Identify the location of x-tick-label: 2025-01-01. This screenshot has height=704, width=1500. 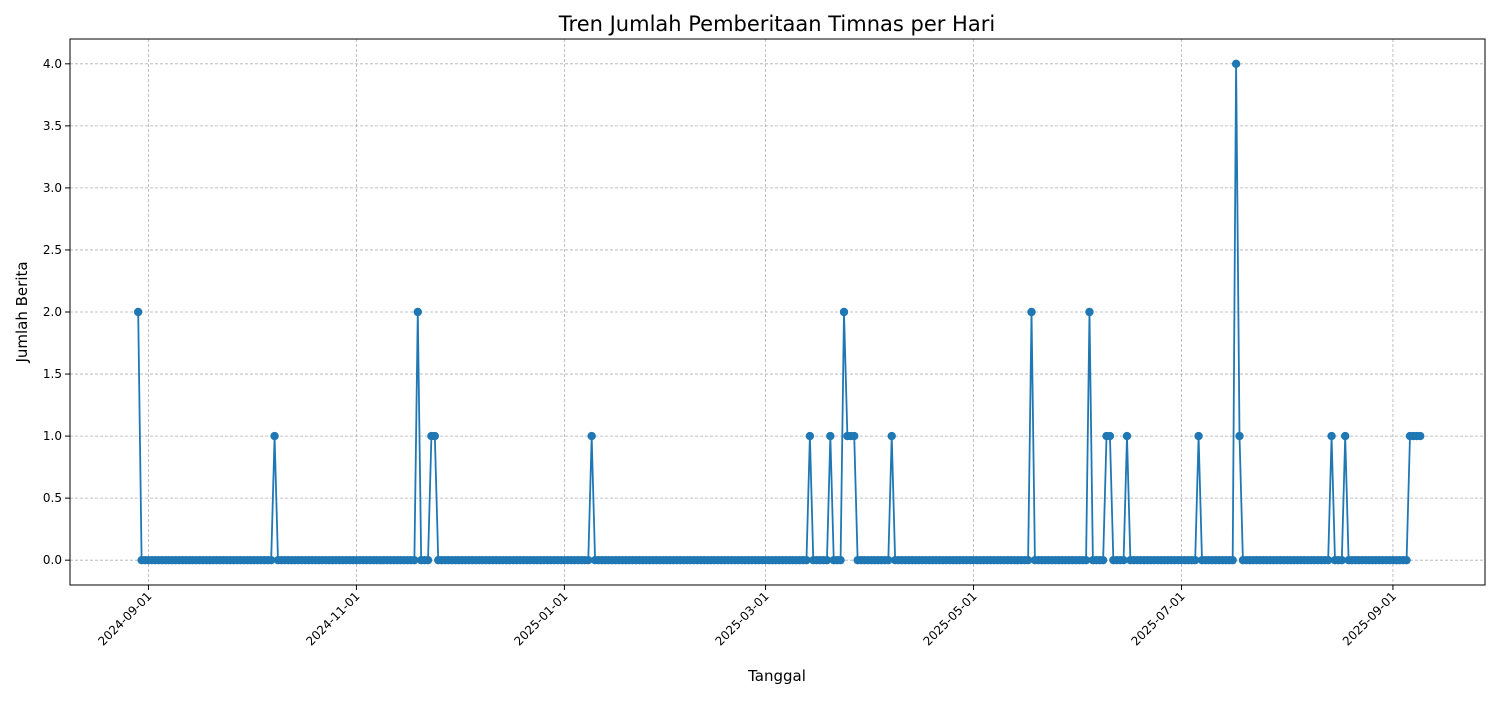
(540, 618).